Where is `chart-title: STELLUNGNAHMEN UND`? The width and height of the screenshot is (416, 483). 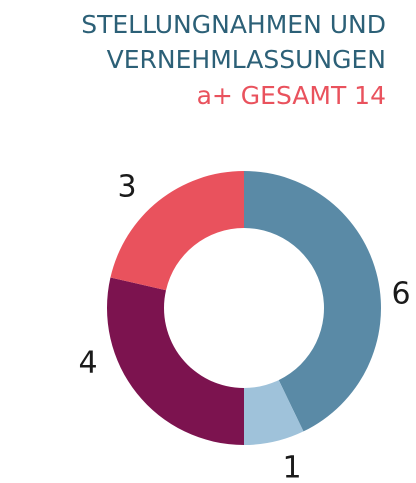 chart-title: STELLUNGNAHMEN UND is located at coordinates (233, 24).